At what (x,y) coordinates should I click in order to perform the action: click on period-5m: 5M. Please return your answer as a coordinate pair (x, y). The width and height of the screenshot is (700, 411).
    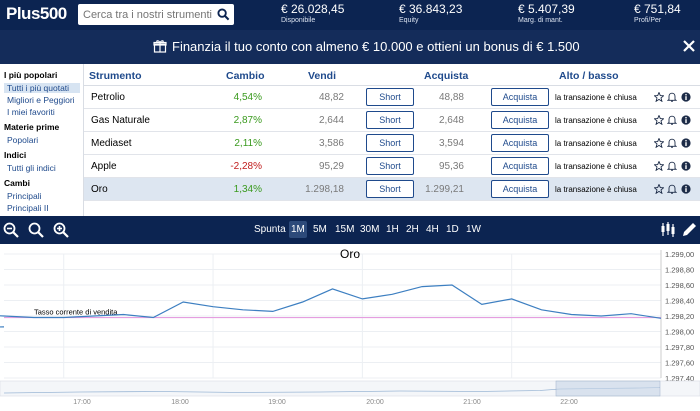
    Looking at the image, I should click on (320, 229).